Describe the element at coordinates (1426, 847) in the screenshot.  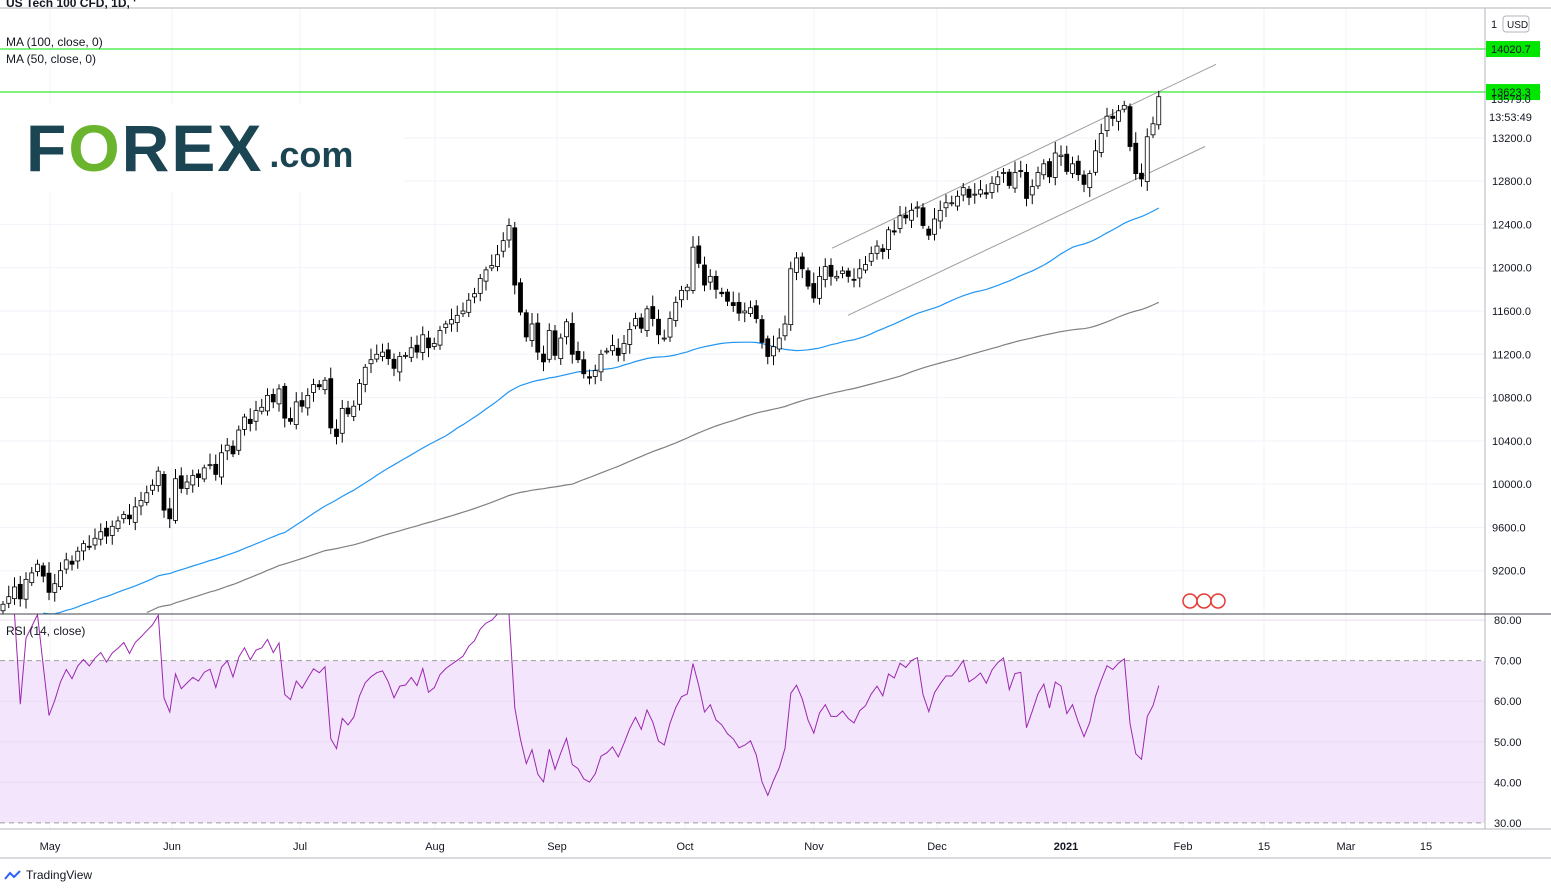
I see `time-tick-label: 15` at that location.